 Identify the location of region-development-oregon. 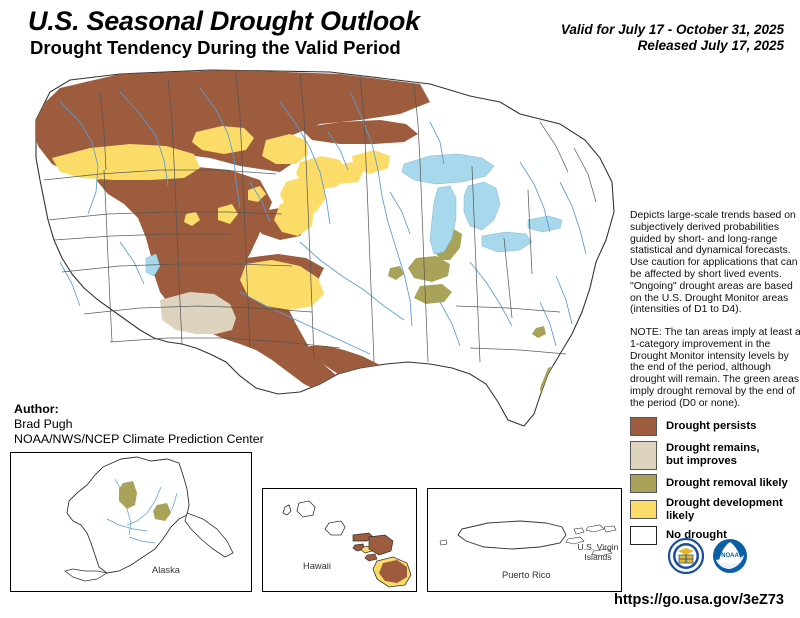
(126, 162).